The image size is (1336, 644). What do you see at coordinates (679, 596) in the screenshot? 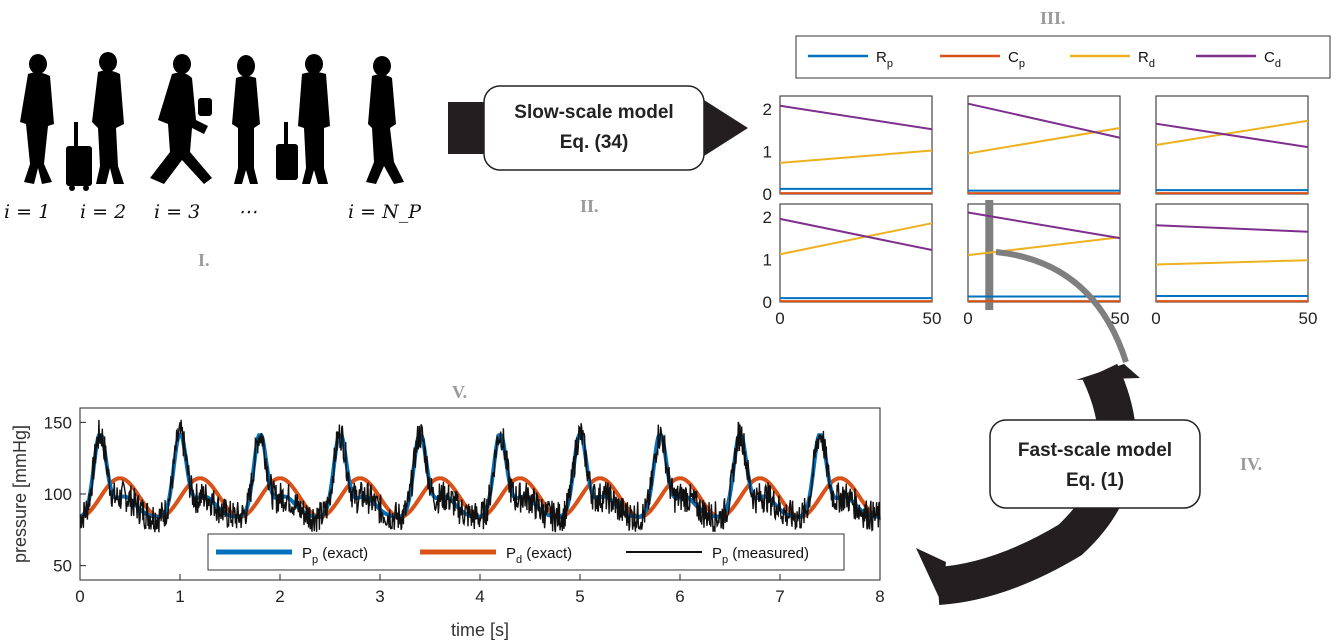
I see `x-tick-label: 6` at bounding box center [679, 596].